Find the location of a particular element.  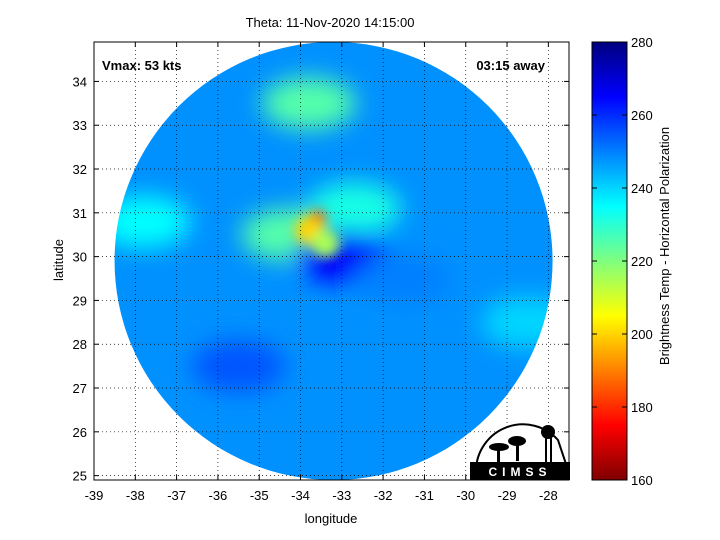

x-tick-label: -31 is located at coordinates (424, 495).